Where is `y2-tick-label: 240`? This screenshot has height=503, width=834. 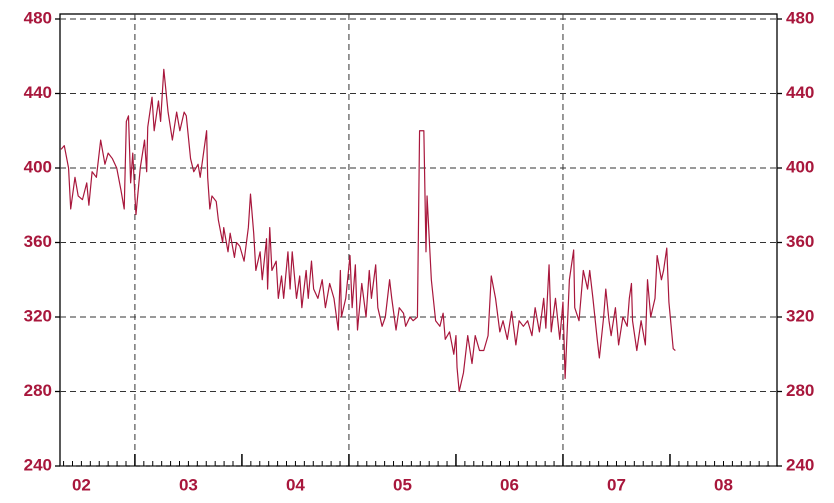
y2-tick-label: 240 is located at coordinates (800, 464).